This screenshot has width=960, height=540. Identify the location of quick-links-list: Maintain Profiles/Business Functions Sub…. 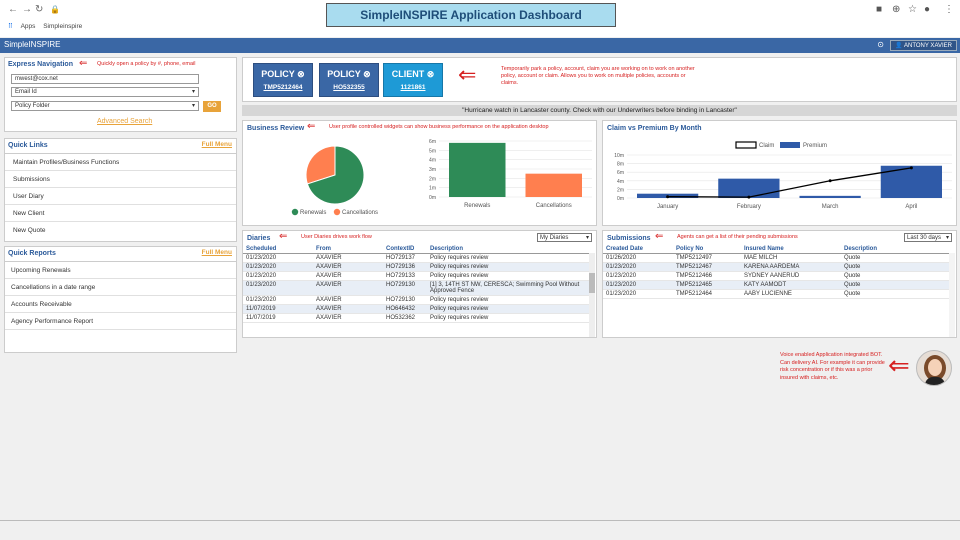
(120, 196).